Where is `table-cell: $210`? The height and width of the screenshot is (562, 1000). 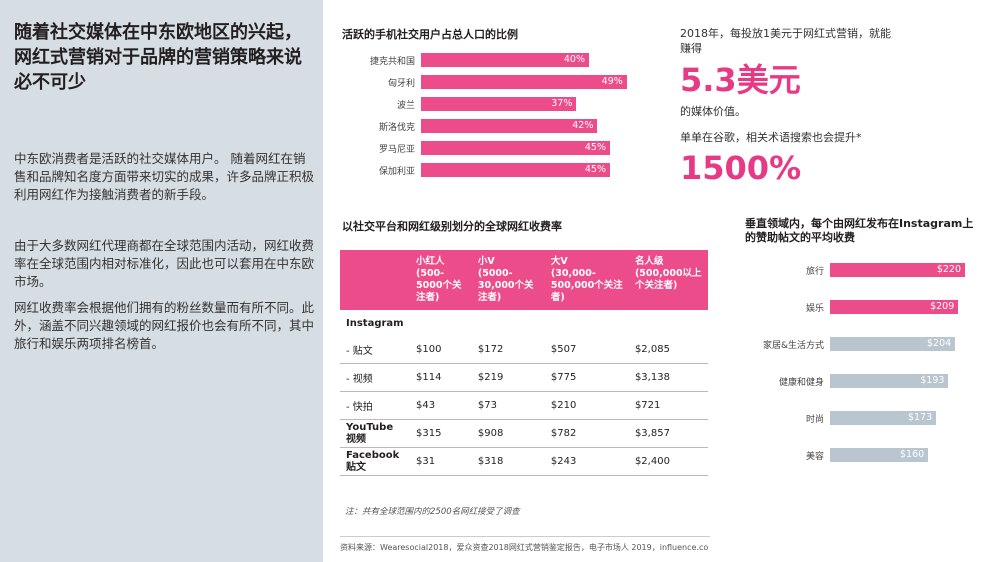 table-cell: $210 is located at coordinates (586, 405).